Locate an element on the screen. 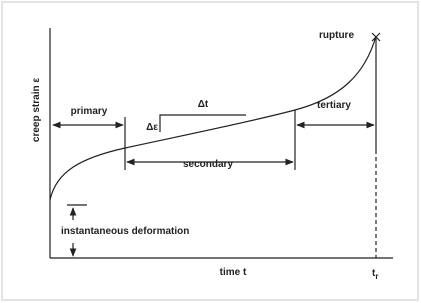 Image resolution: width=421 pixels, height=303 pixels. secondary-label: secondary is located at coordinates (208, 164).